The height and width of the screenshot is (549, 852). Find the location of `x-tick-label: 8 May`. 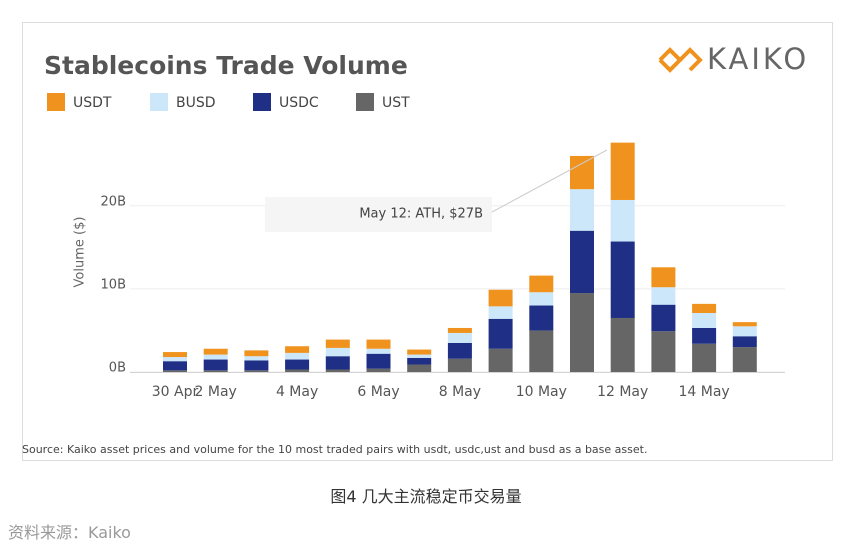

x-tick-label: 8 May is located at coordinates (460, 392).